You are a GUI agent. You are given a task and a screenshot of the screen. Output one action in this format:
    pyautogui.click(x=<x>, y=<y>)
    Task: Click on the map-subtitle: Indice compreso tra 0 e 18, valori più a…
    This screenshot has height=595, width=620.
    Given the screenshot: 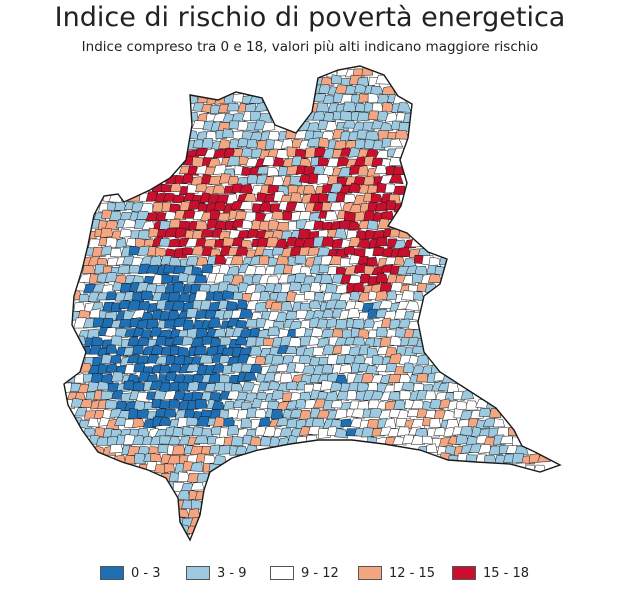 What is the action you would take?
    pyautogui.click(x=310, y=47)
    